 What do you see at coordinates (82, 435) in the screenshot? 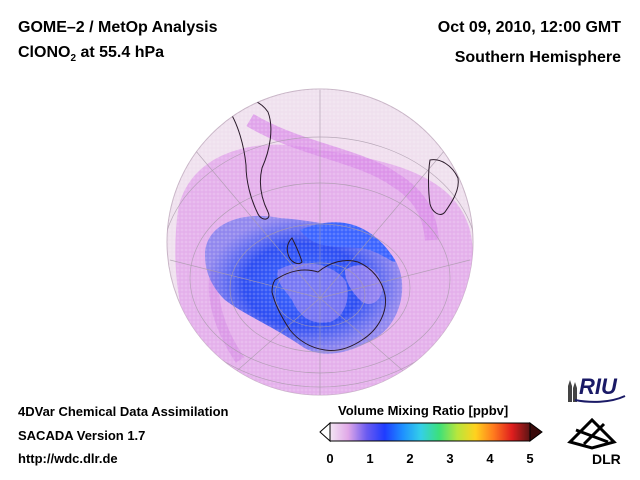
I see `version-label: SACADA Version 1.7` at bounding box center [82, 435].